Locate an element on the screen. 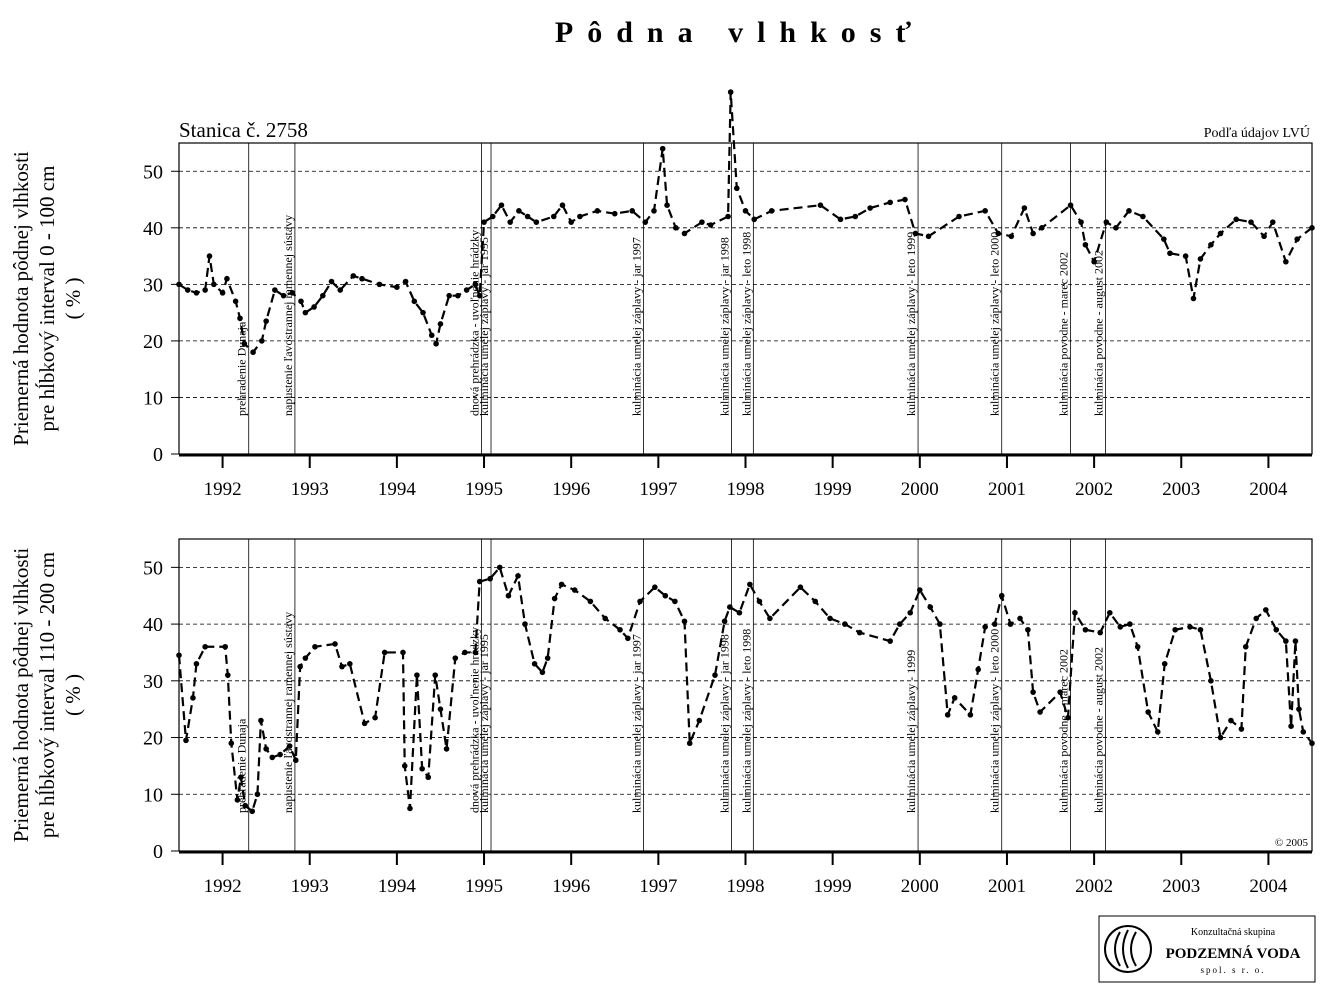 The image size is (1333, 1000). copyright: © 2005 is located at coordinates (1292, 843).